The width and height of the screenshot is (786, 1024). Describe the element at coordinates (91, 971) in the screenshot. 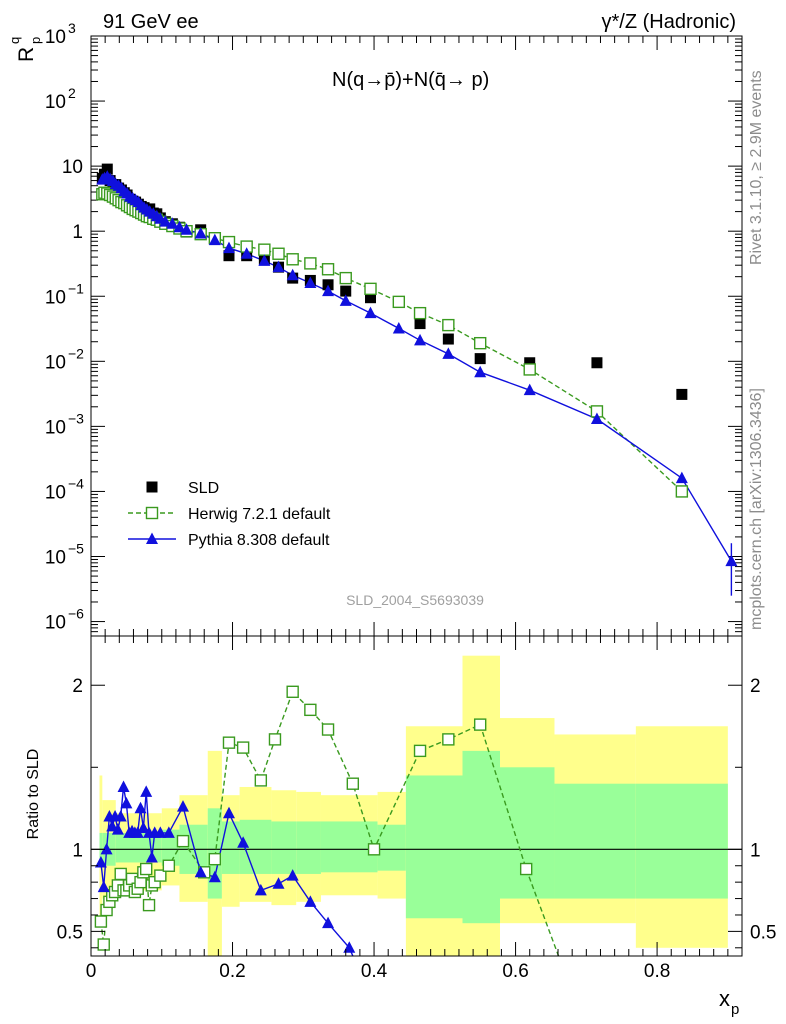

I see `x-tick-label: 0` at that location.